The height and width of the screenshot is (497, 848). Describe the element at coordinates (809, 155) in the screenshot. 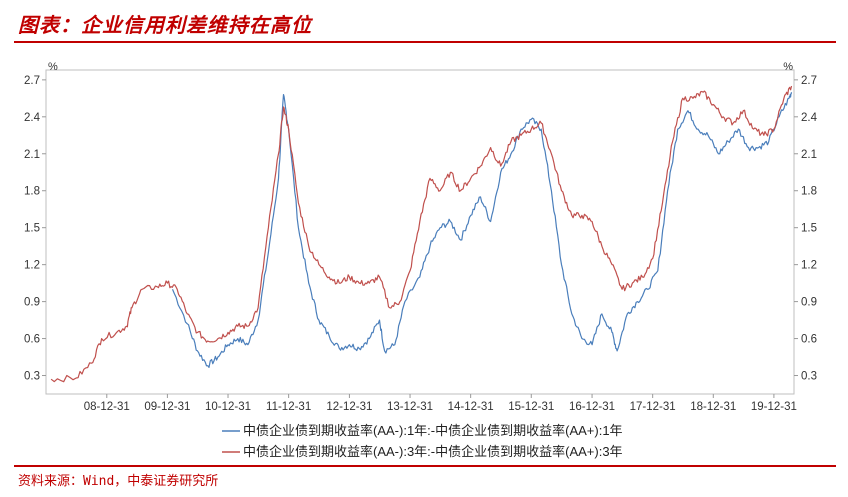

I see `y-tick-label-right: 2.1` at that location.